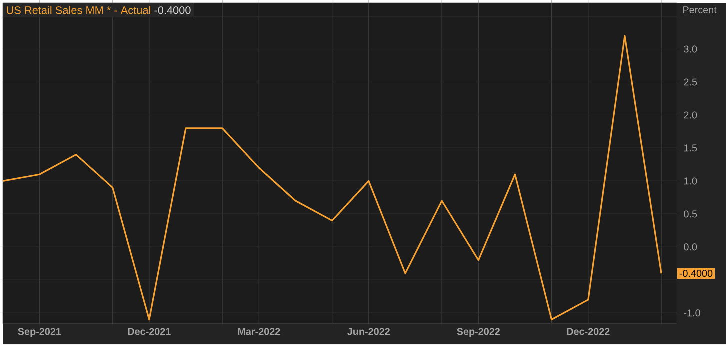  Describe the element at coordinates (259, 332) in the screenshot. I see `x-tick-label: Mar-2022` at that location.